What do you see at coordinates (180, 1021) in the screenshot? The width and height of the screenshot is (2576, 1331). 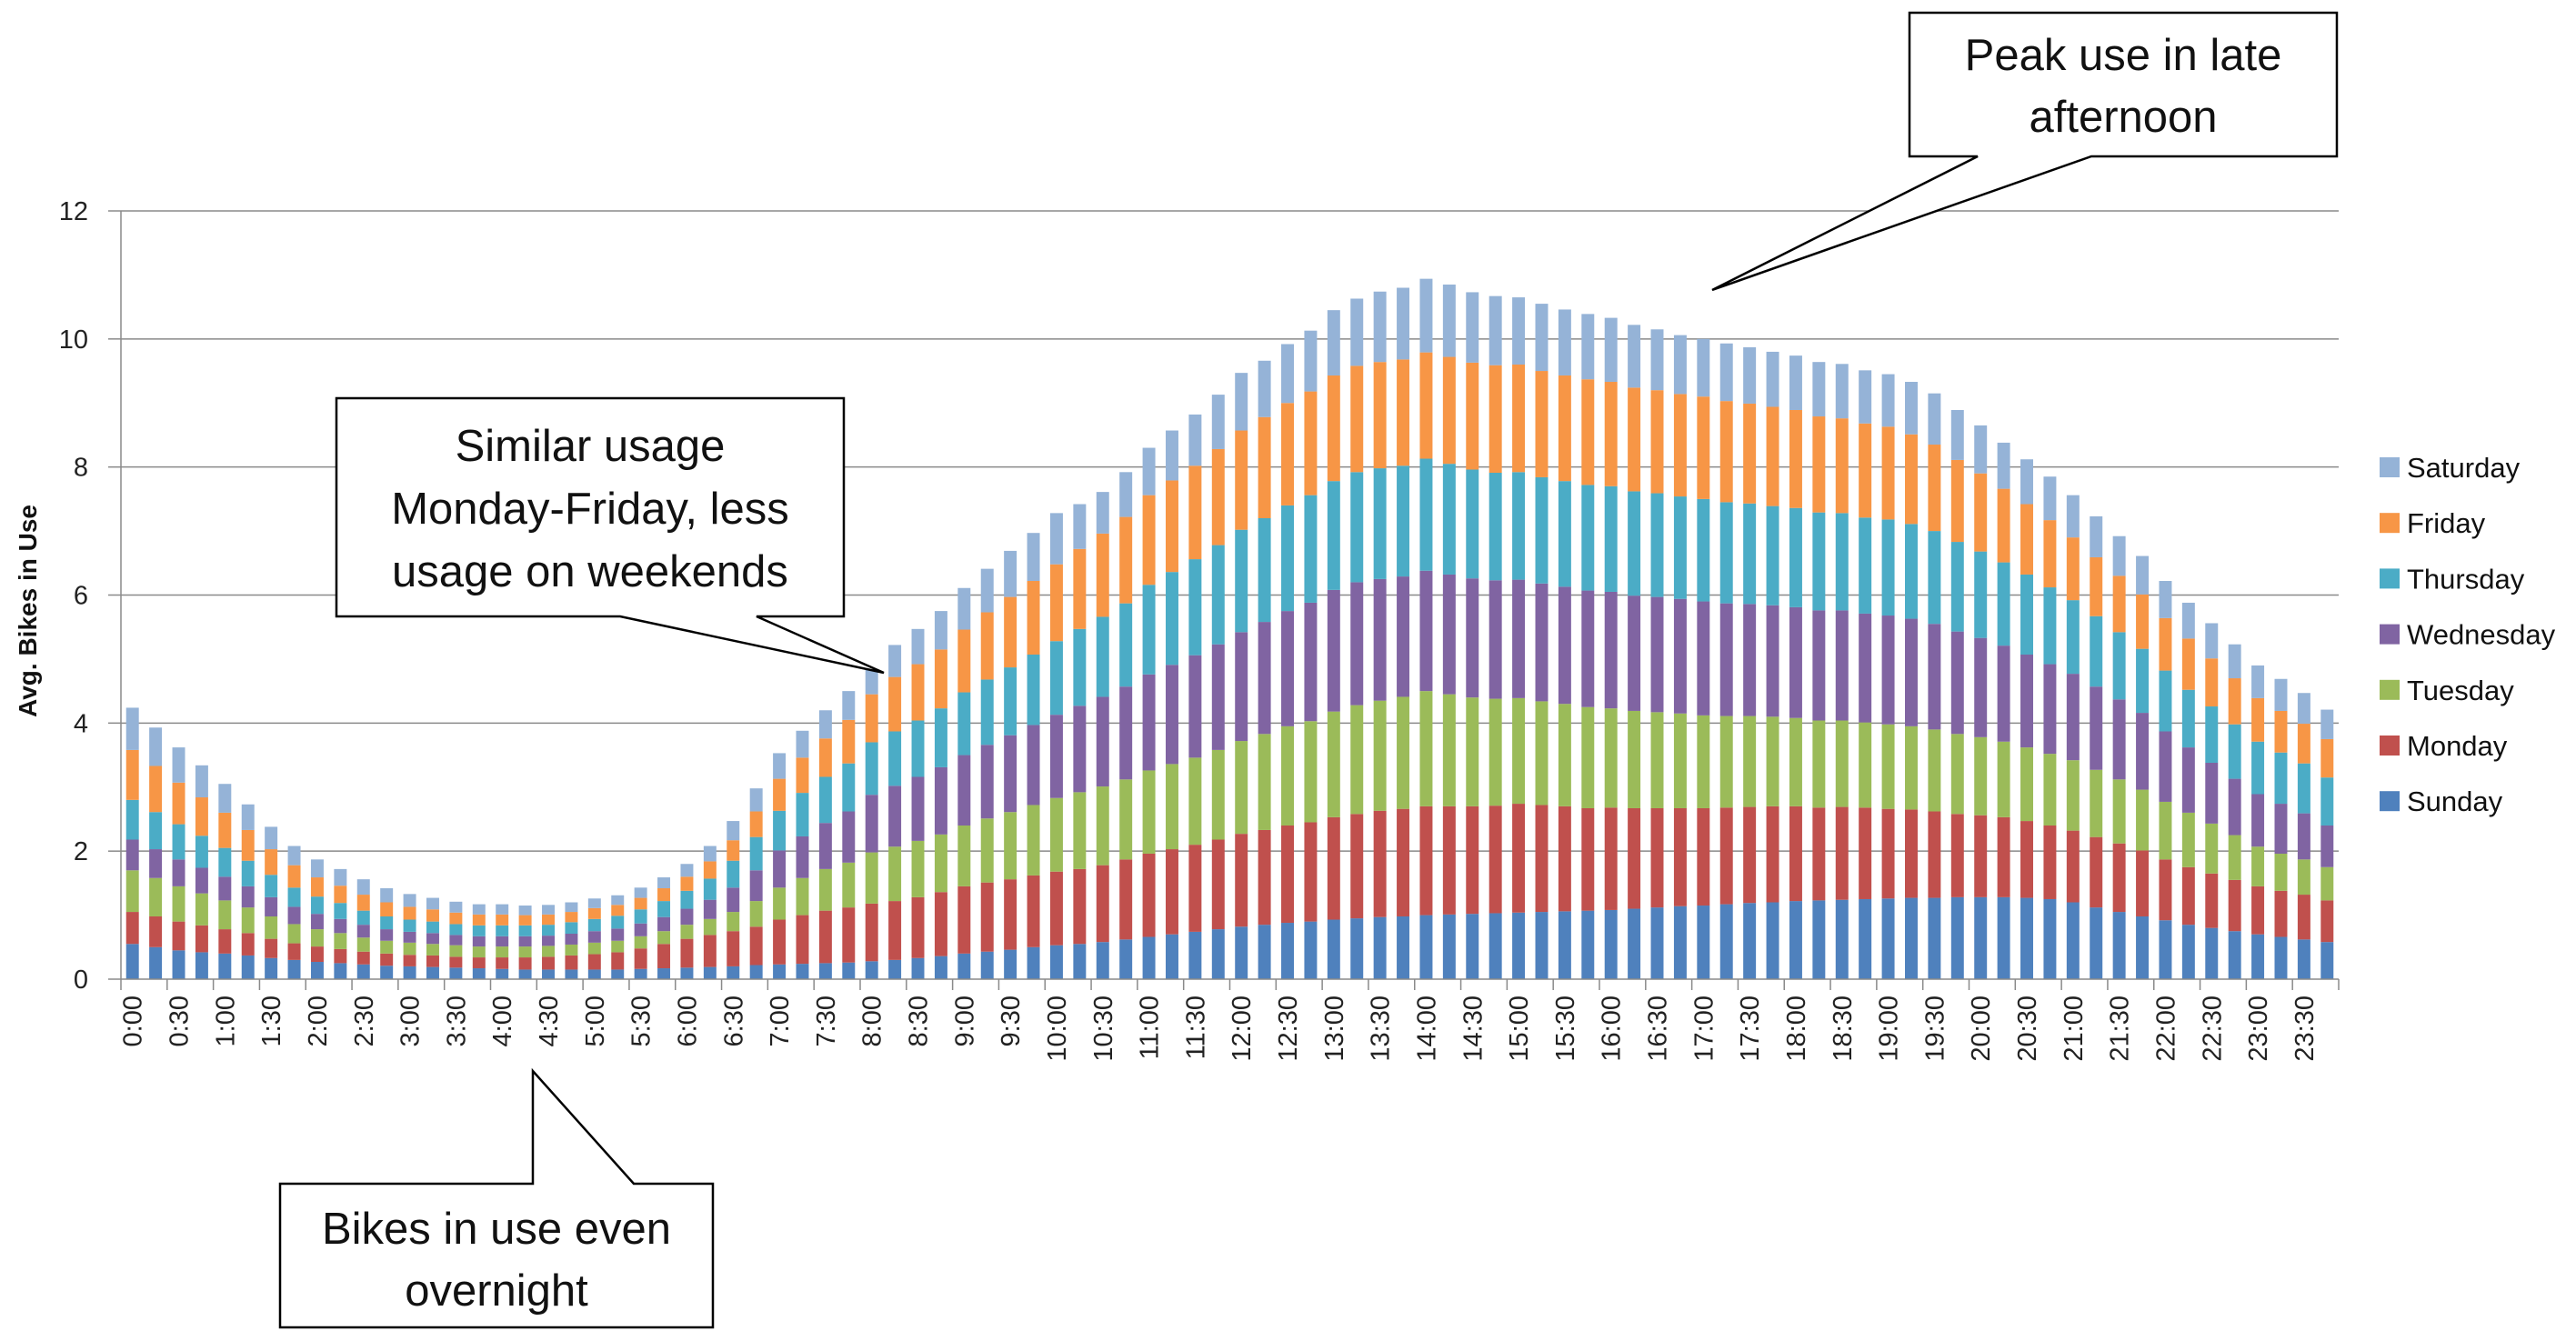 I see `x-tick-label: 0:30` at bounding box center [180, 1021].